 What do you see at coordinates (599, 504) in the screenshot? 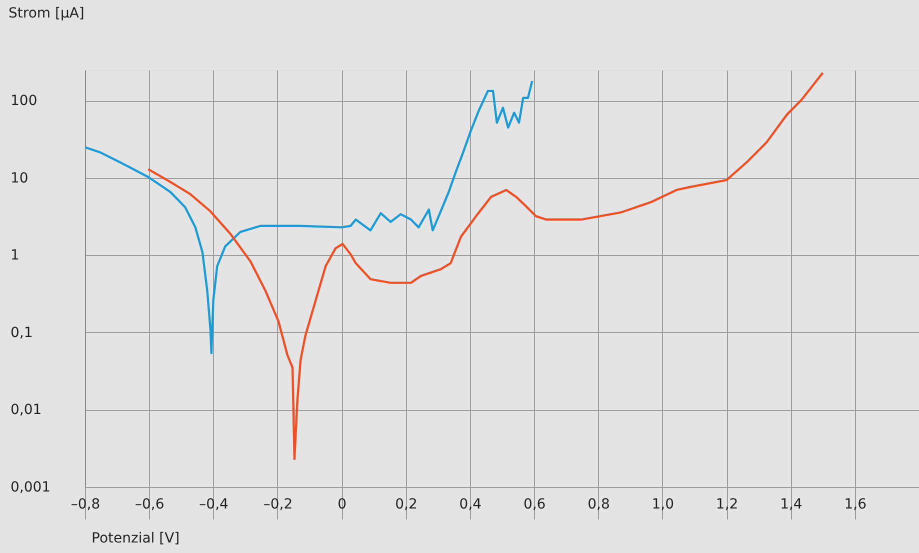
I see `x-tick-label: 0,8` at bounding box center [599, 504].